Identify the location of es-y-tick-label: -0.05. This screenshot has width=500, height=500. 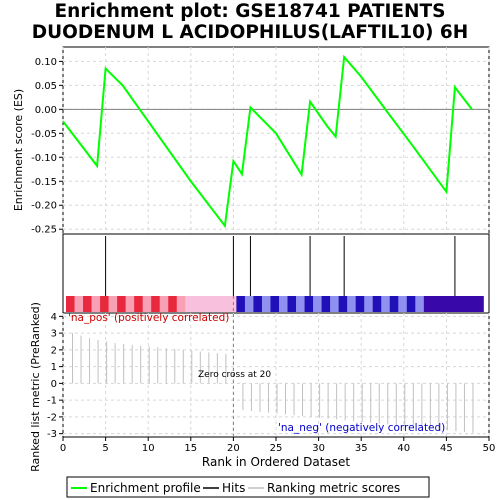
(44, 134).